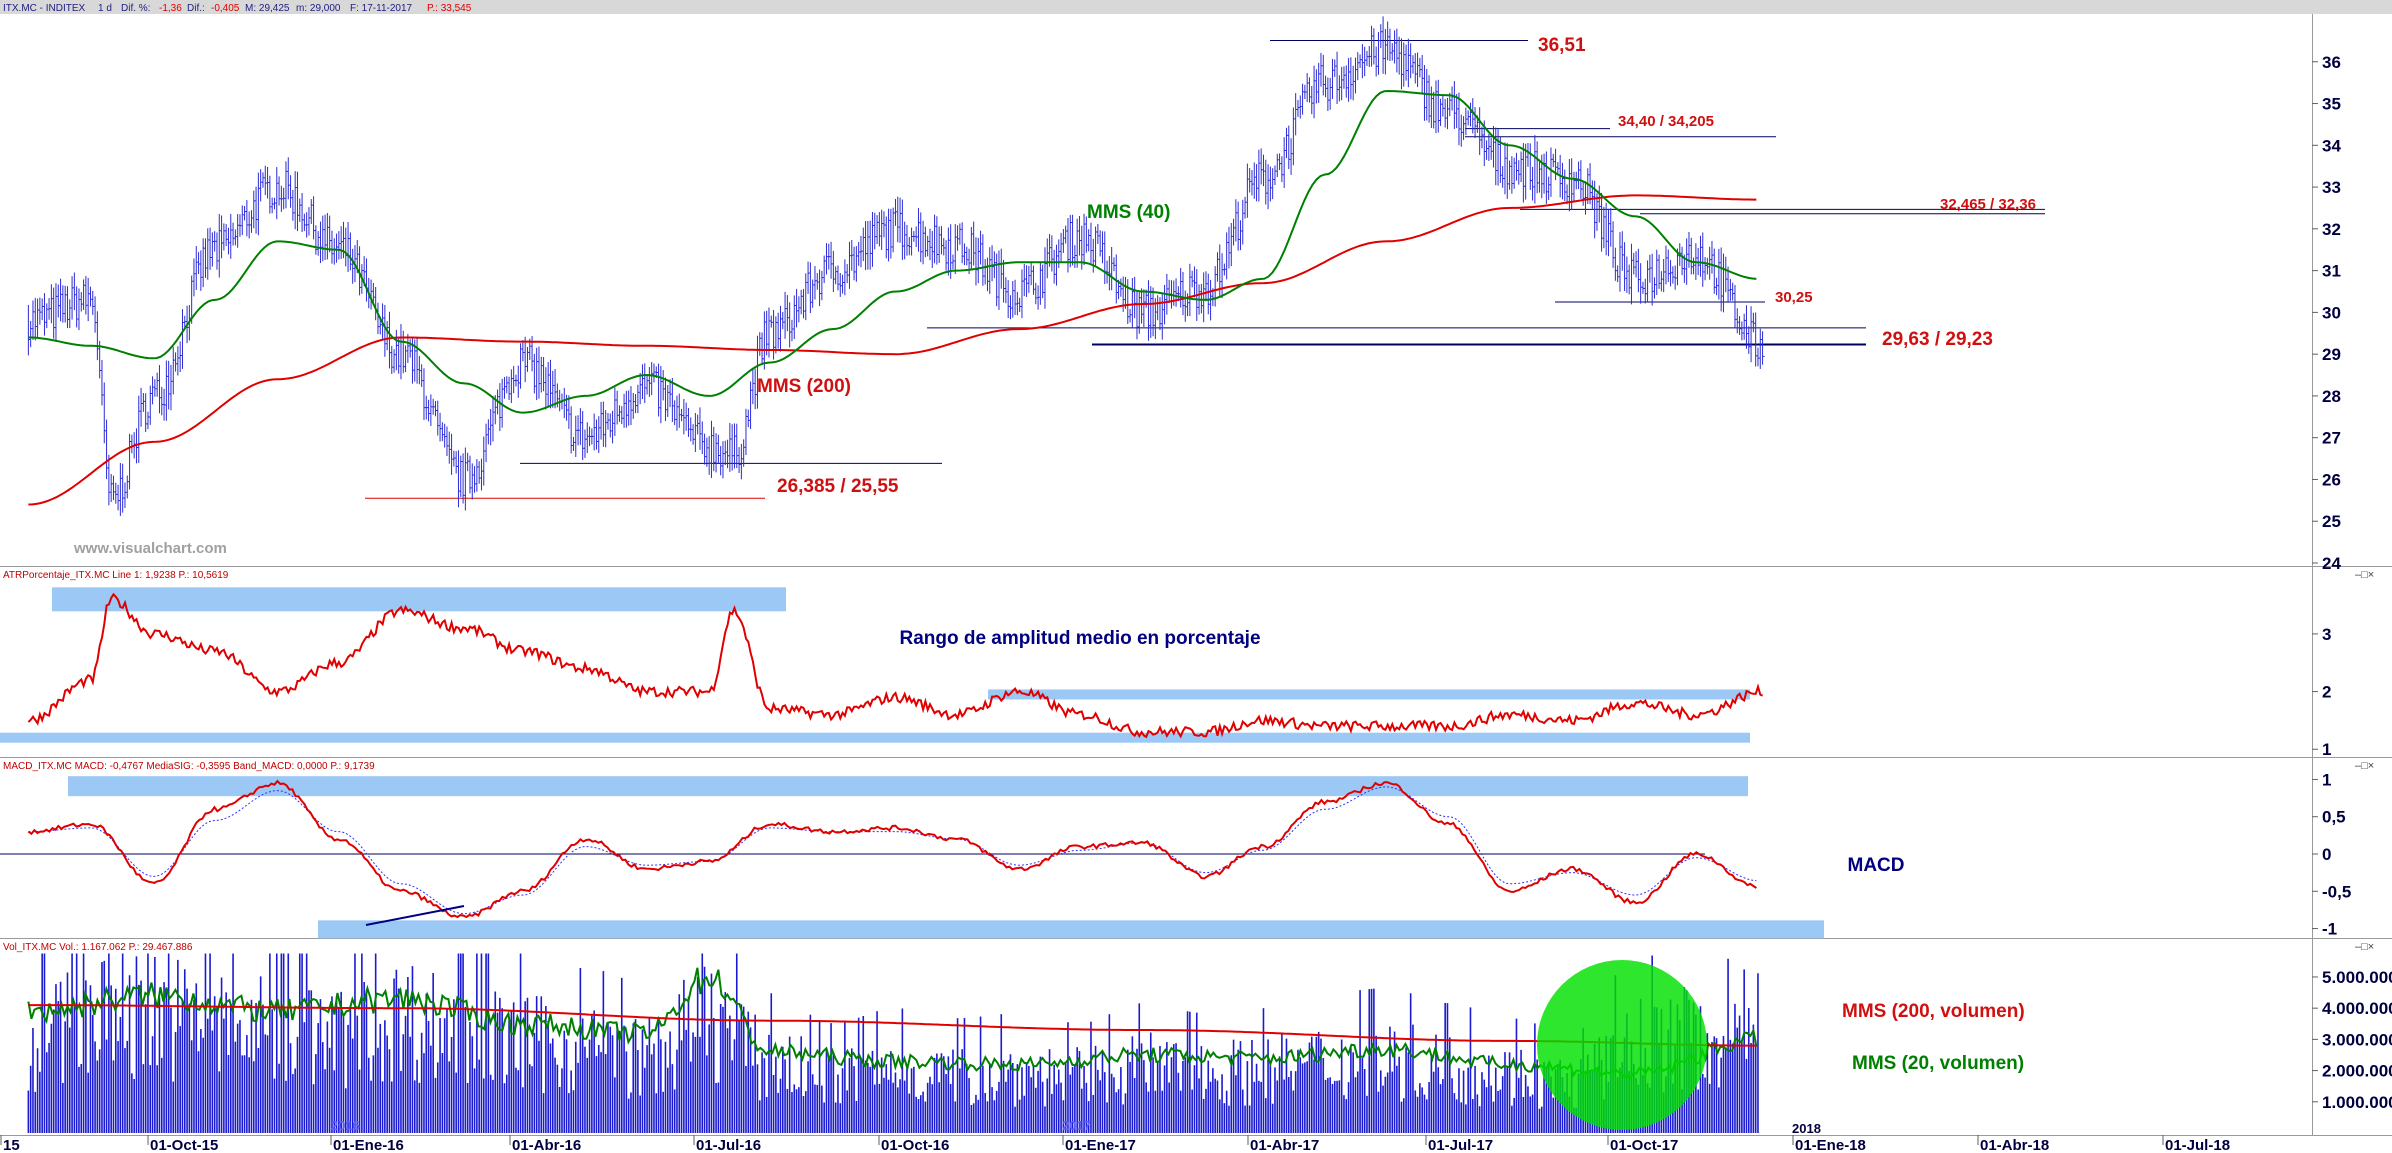 This screenshot has height=1153, width=2392. What do you see at coordinates (2334, 817) in the screenshot?
I see `macd-tick-label: 0,5` at bounding box center [2334, 817].